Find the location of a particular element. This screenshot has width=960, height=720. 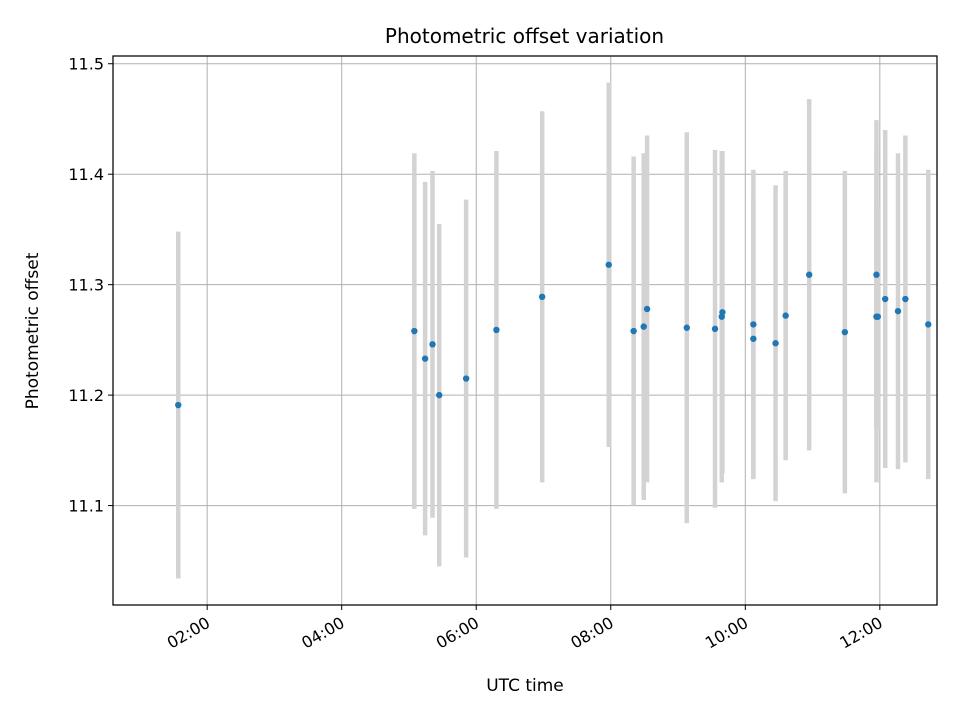

y-tick-label: 11.1 is located at coordinates (86, 506).